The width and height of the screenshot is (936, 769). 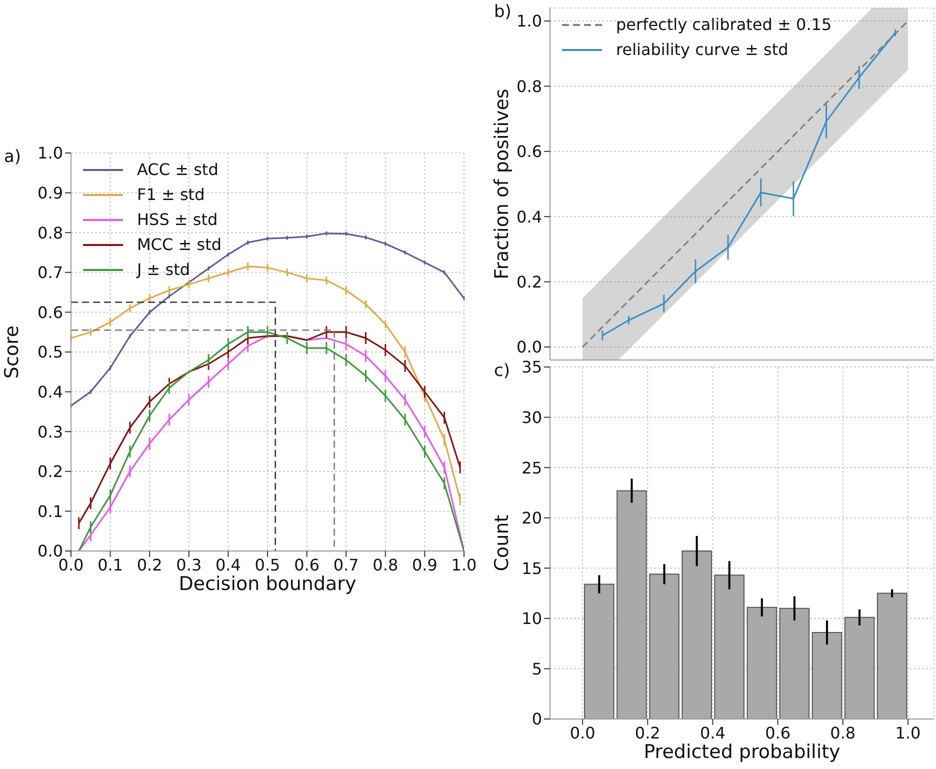 I want to click on y-tick-label: 5, so click(x=537, y=668).